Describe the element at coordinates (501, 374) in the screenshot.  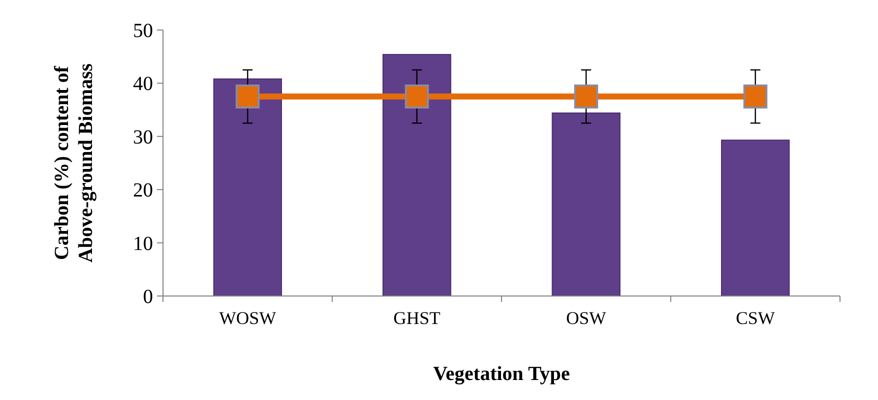
I see `x-axis-title: Vegetation Type` at that location.